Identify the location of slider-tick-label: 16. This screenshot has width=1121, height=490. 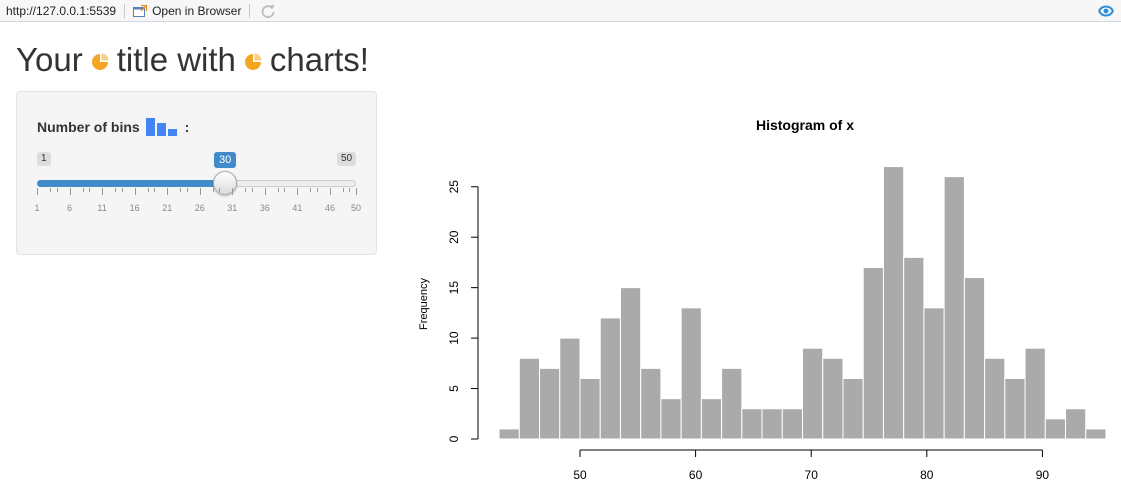
(134, 208).